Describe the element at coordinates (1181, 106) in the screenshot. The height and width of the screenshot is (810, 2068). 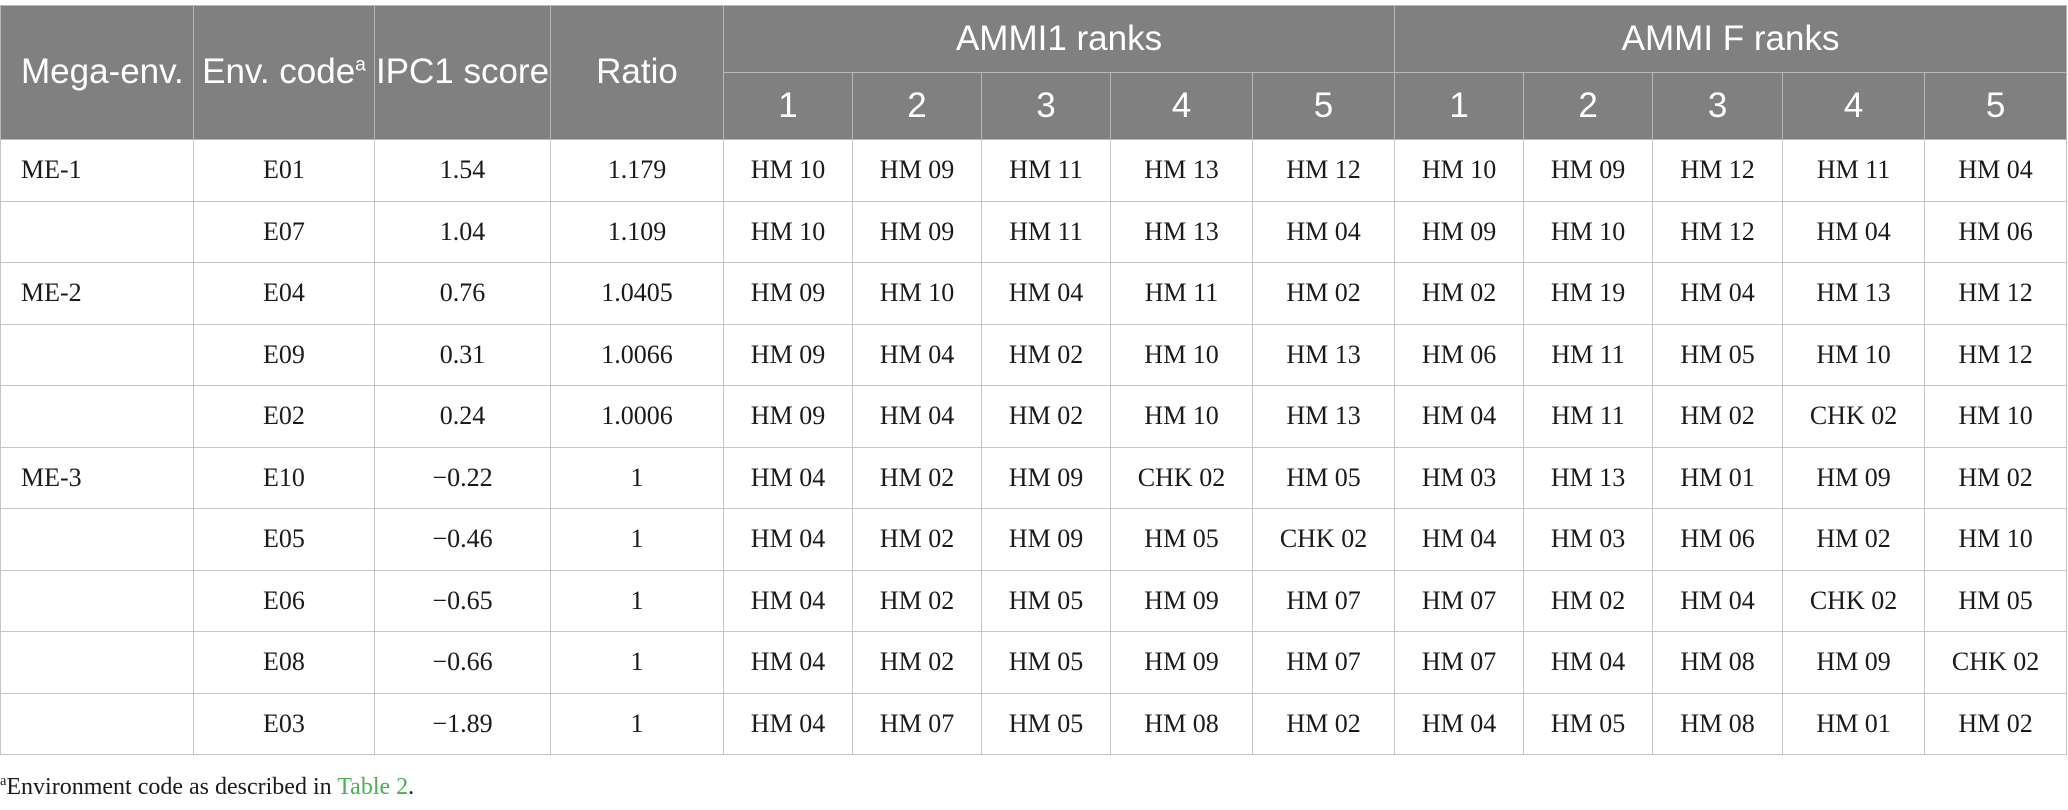
I see `header-ammi1-rank-4: 4` at that location.